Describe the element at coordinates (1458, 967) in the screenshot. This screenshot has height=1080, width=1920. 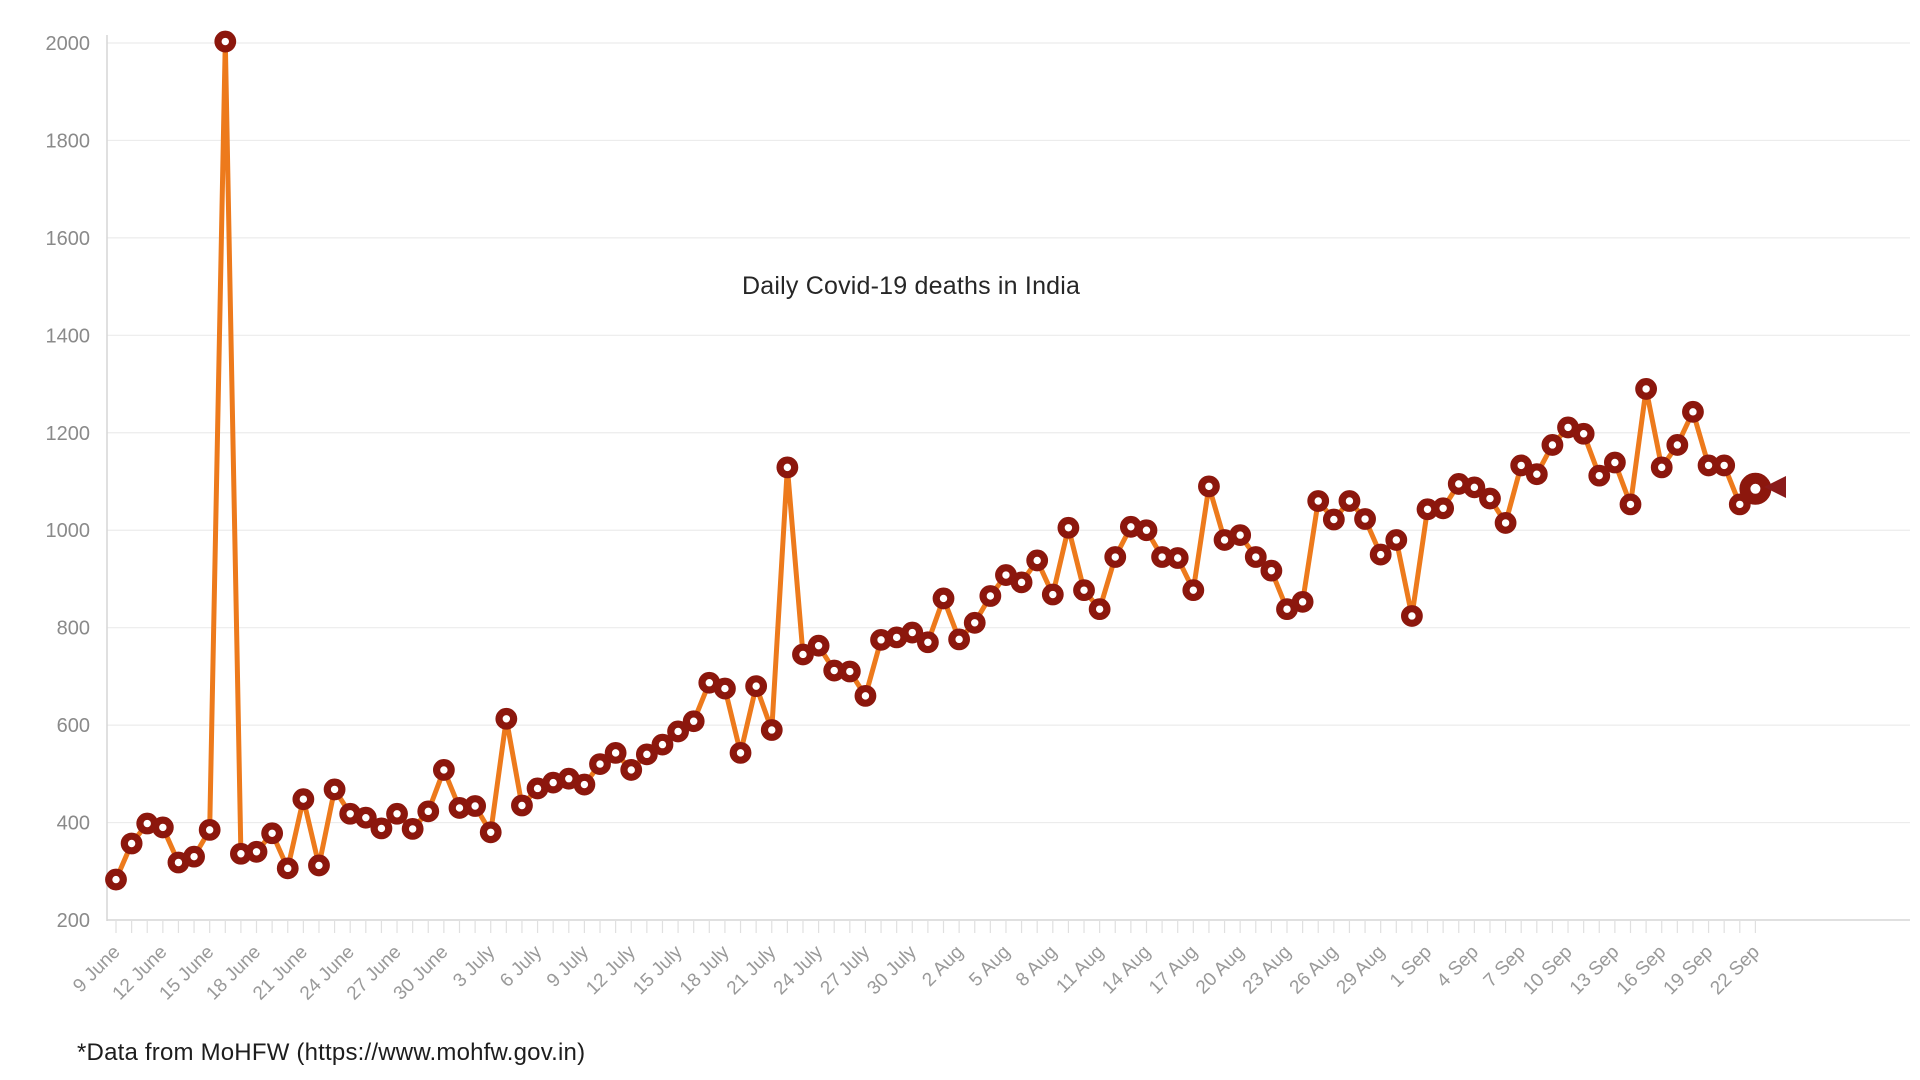
I see `x-axis-tick-label: 4 Sep` at that location.